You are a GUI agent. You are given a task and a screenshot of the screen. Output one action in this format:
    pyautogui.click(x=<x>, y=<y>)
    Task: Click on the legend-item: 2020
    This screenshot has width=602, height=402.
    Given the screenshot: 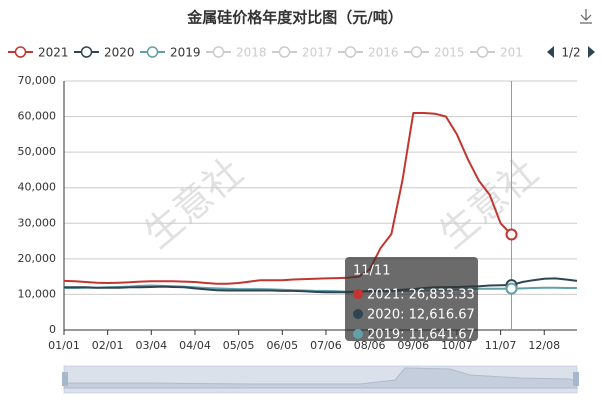 What is the action you would take?
    pyautogui.click(x=104, y=53)
    